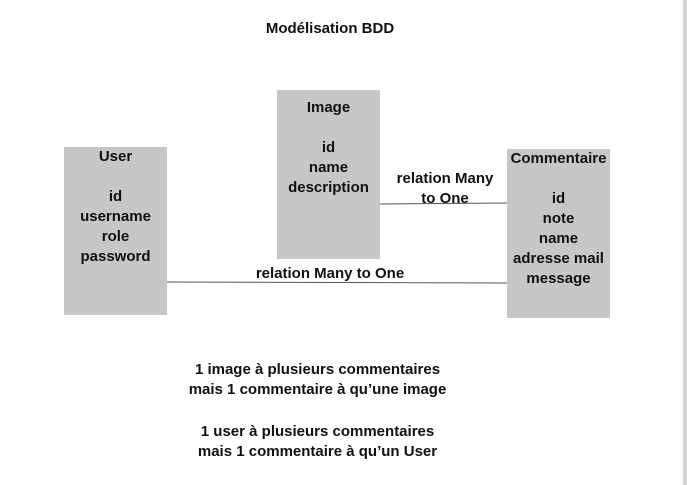  Describe the element at coordinates (558, 278) in the screenshot. I see `entity-commentaire-field: message` at that location.